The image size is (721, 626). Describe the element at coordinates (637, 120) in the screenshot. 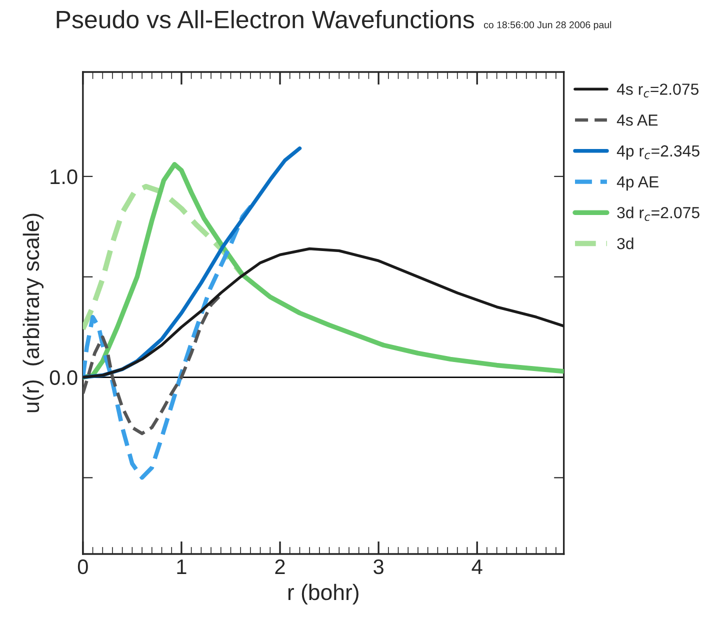

I see `legend-label: 4s AE` at that location.